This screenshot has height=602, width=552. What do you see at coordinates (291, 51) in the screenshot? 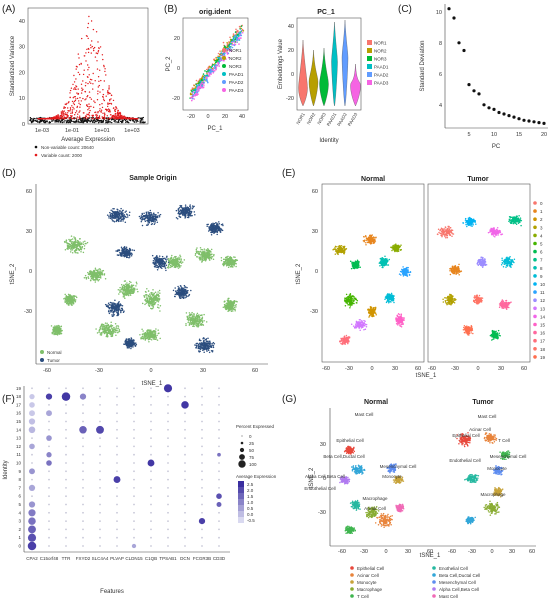
I see `panel-b2-y-tick: 20` at bounding box center [291, 51].